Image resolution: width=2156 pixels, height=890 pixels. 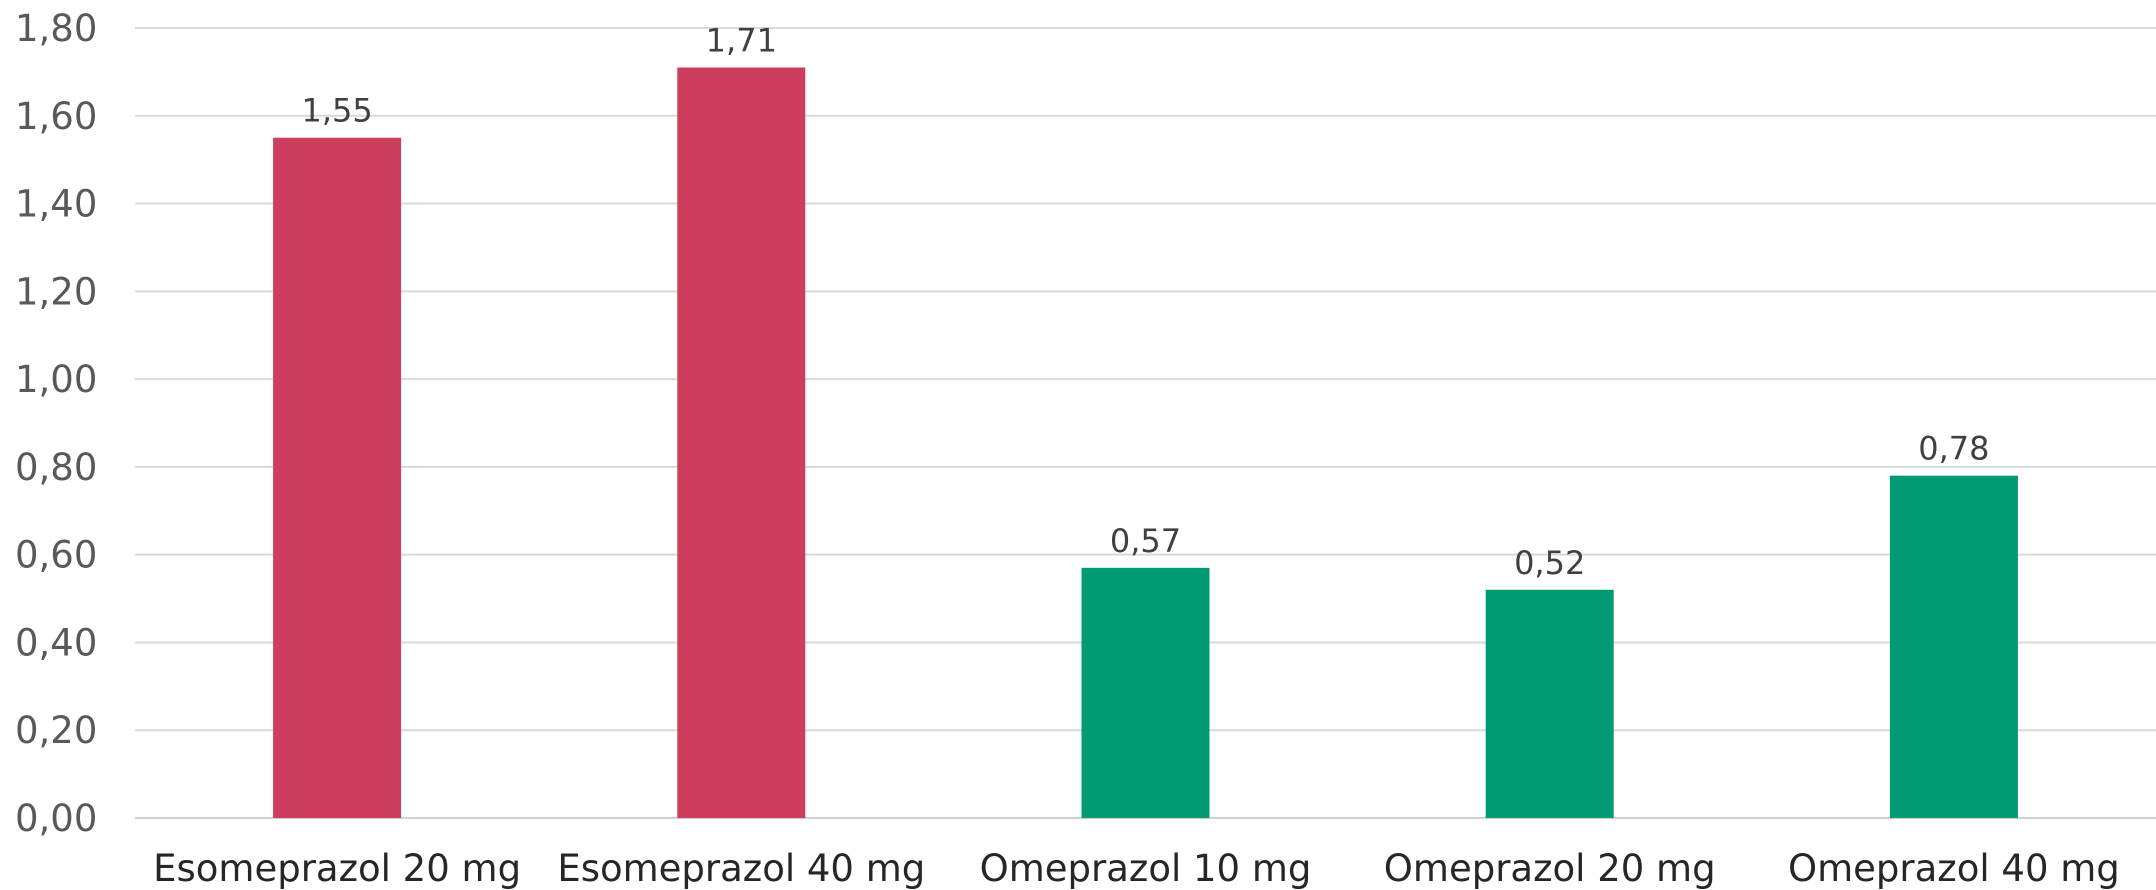 I want to click on y-tick-label: 0,60, so click(x=56, y=555).